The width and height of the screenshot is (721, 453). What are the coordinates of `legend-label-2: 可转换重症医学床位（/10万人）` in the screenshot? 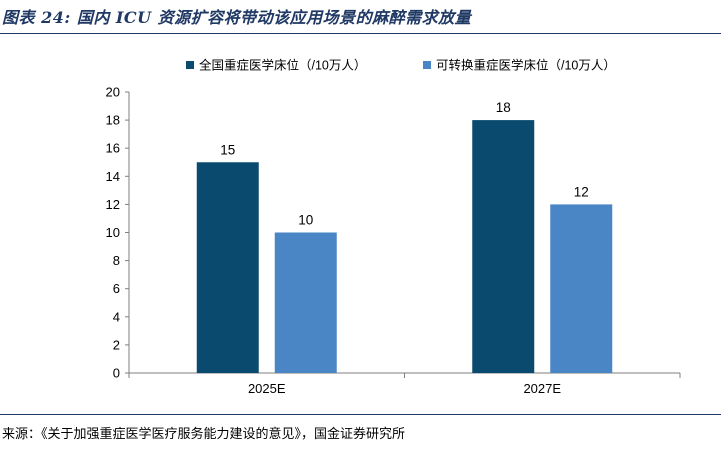 It's located at (526, 65).